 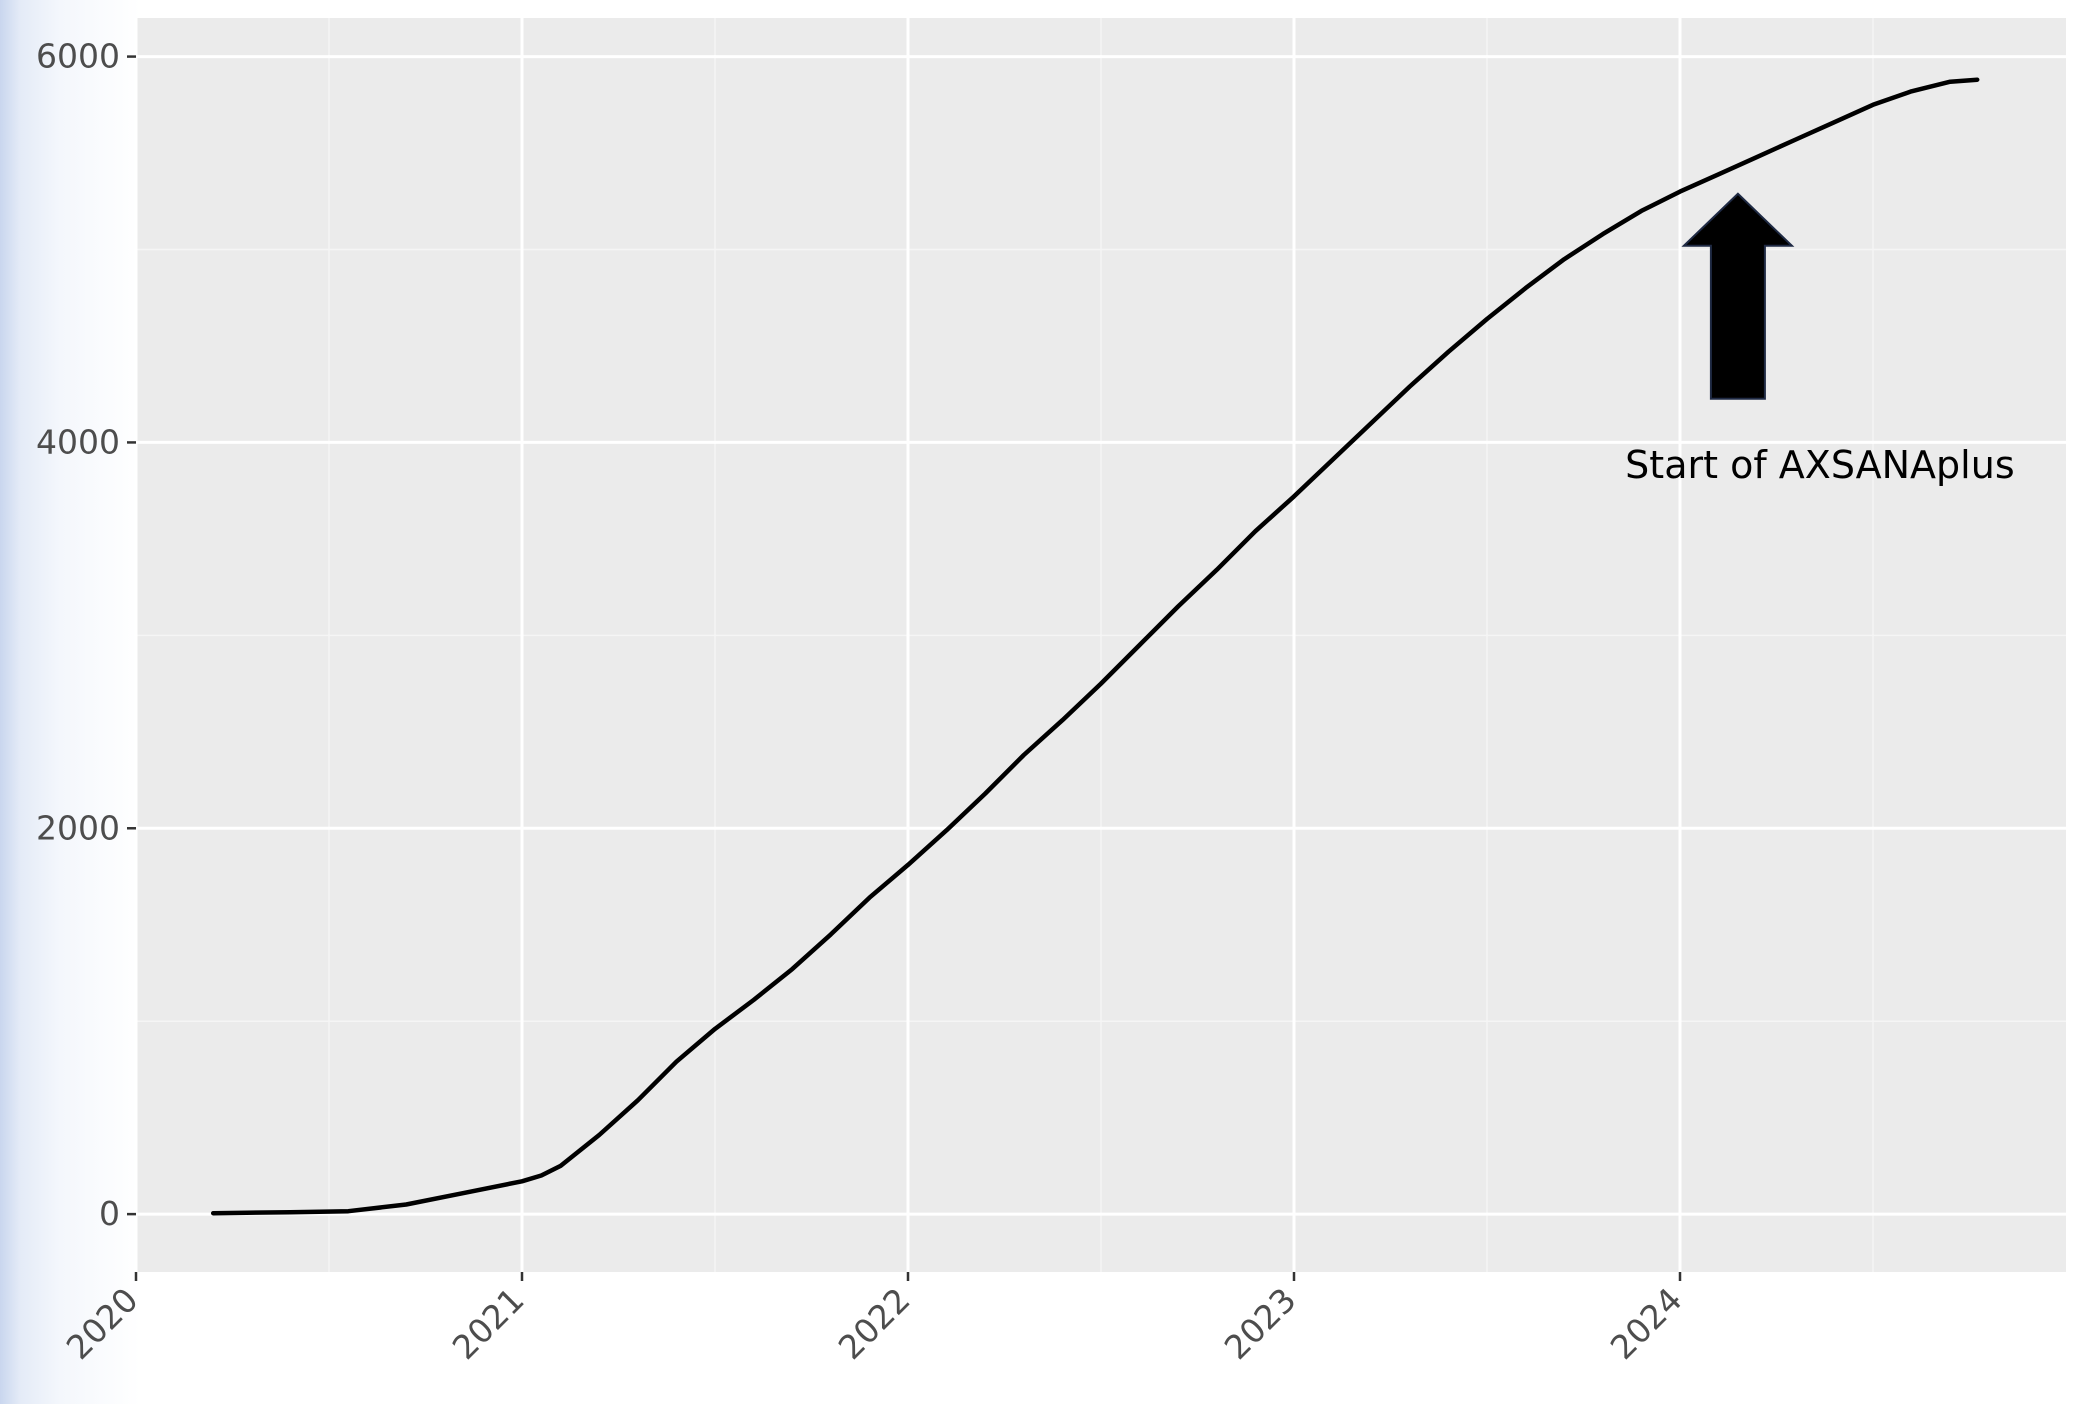 What do you see at coordinates (1646, 1323) in the screenshot?
I see `x-tick-label: 2024` at bounding box center [1646, 1323].